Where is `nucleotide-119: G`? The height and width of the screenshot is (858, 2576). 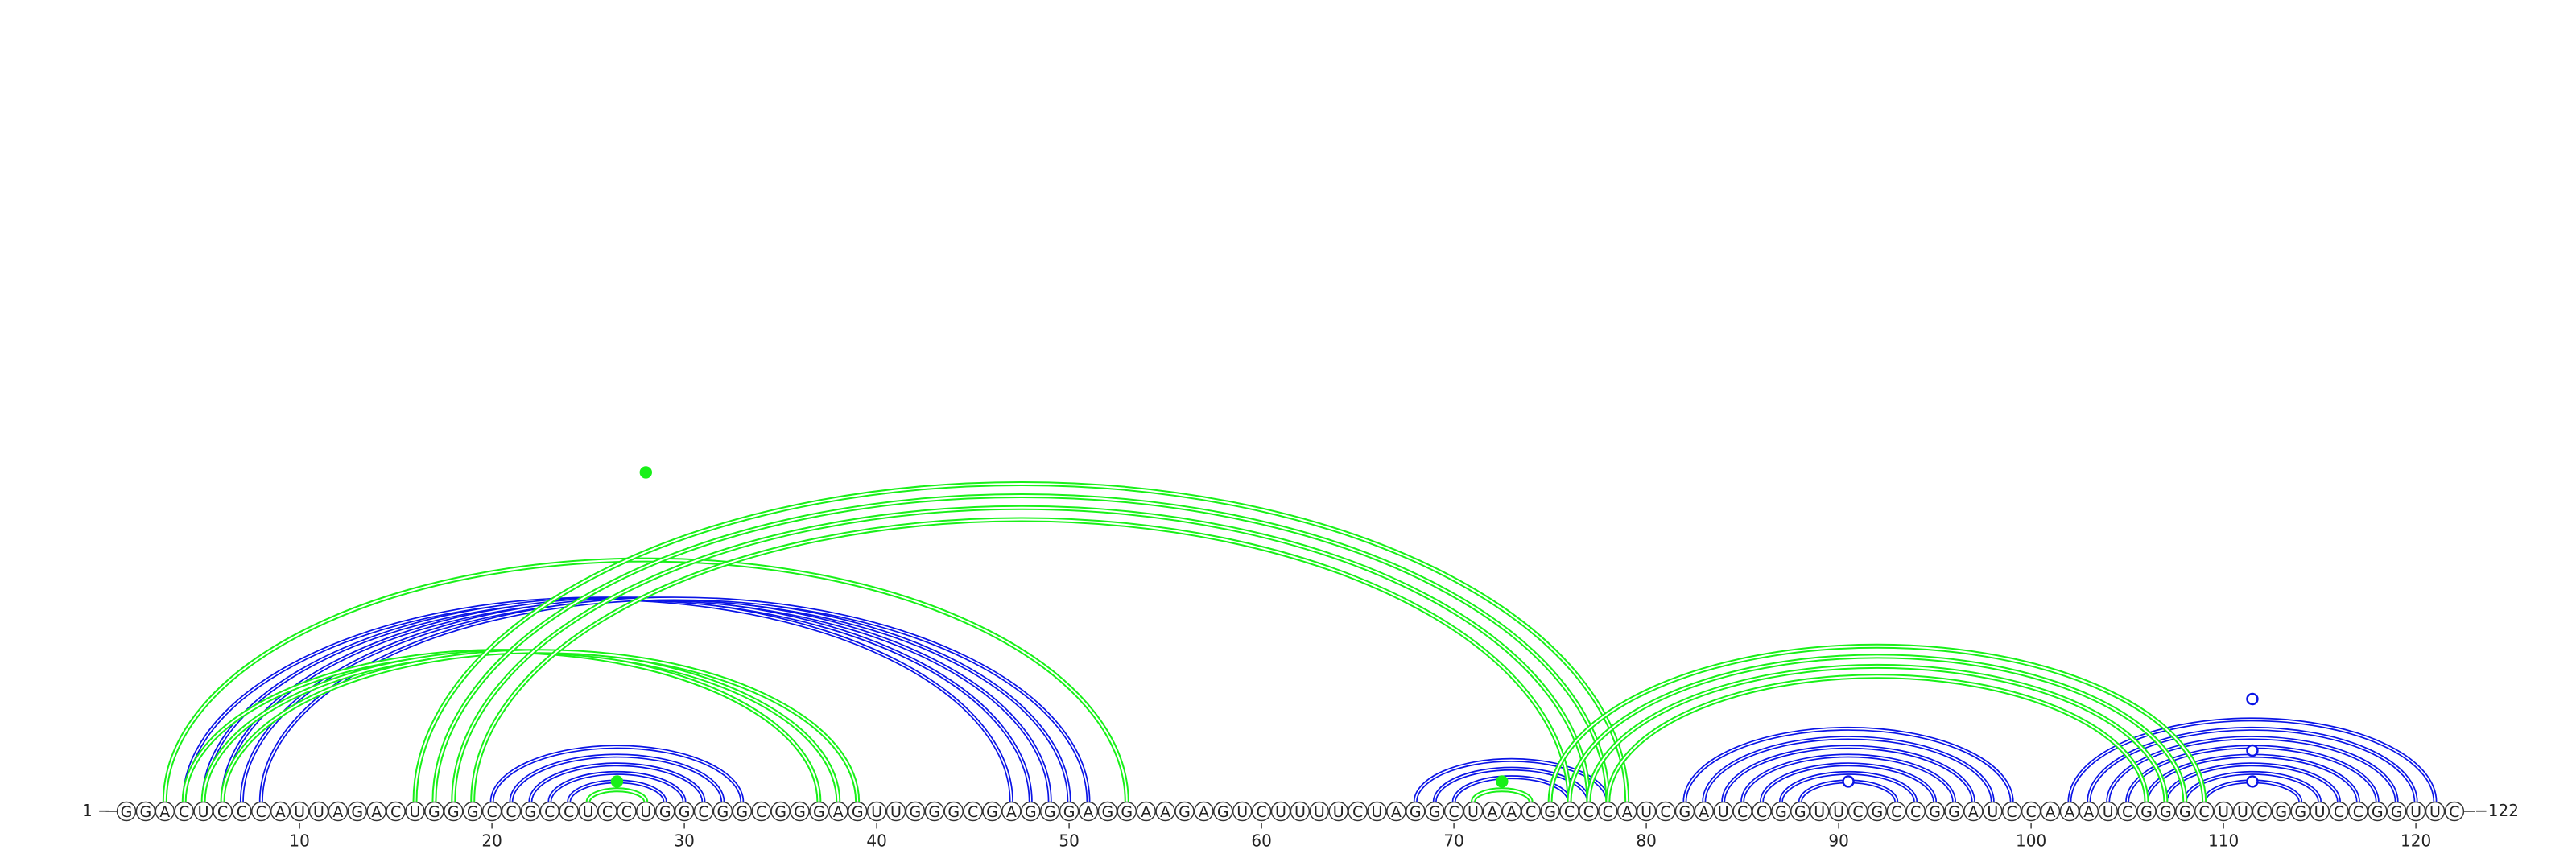 nucleotide-119: G is located at coordinates (2396, 812).